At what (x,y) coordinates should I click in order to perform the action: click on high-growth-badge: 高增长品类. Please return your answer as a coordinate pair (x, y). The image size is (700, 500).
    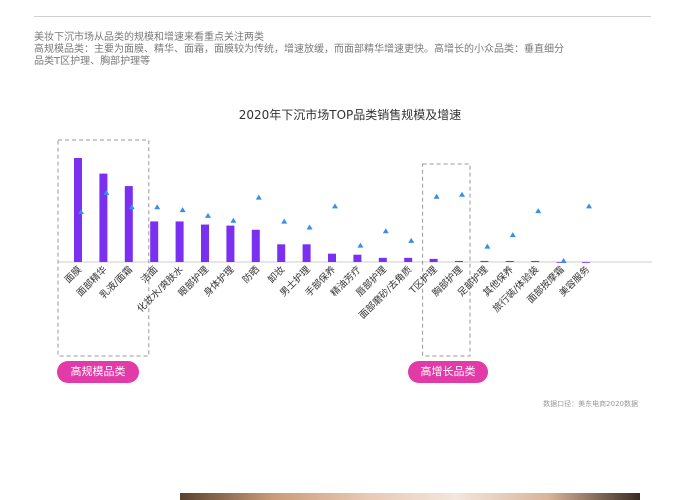
    Looking at the image, I should click on (448, 372).